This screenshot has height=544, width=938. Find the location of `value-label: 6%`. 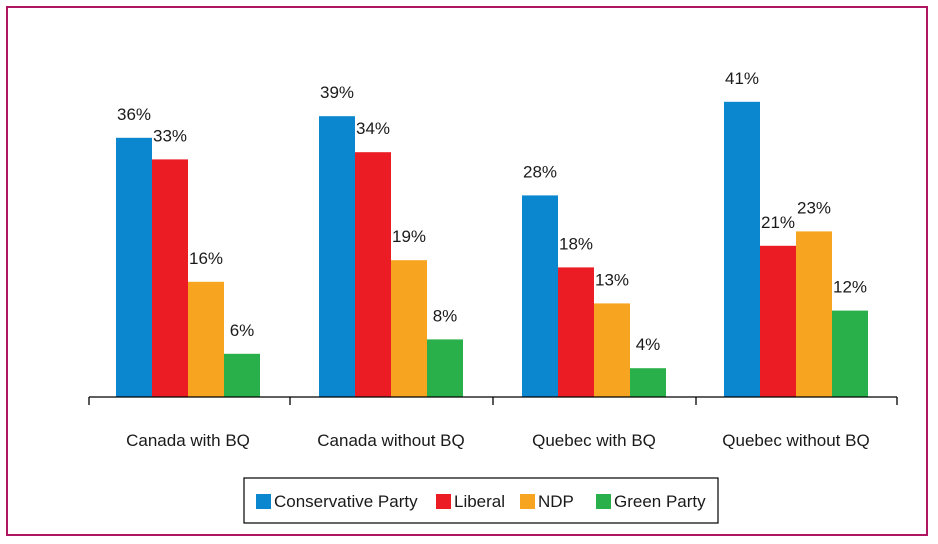

value-label: 6% is located at coordinates (242, 330).